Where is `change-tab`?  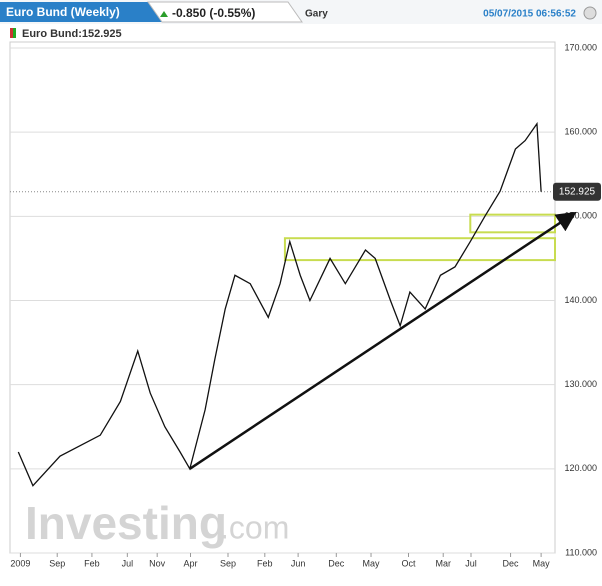
change-tab is located at coordinates (225, 12).